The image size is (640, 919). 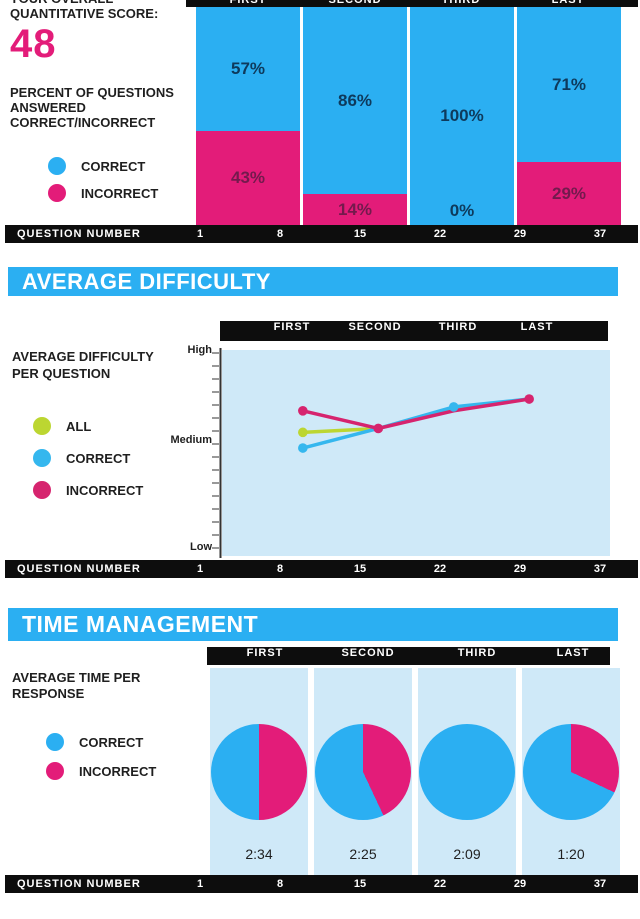 I want to click on difficulty-line-chart, so click(x=416, y=423).